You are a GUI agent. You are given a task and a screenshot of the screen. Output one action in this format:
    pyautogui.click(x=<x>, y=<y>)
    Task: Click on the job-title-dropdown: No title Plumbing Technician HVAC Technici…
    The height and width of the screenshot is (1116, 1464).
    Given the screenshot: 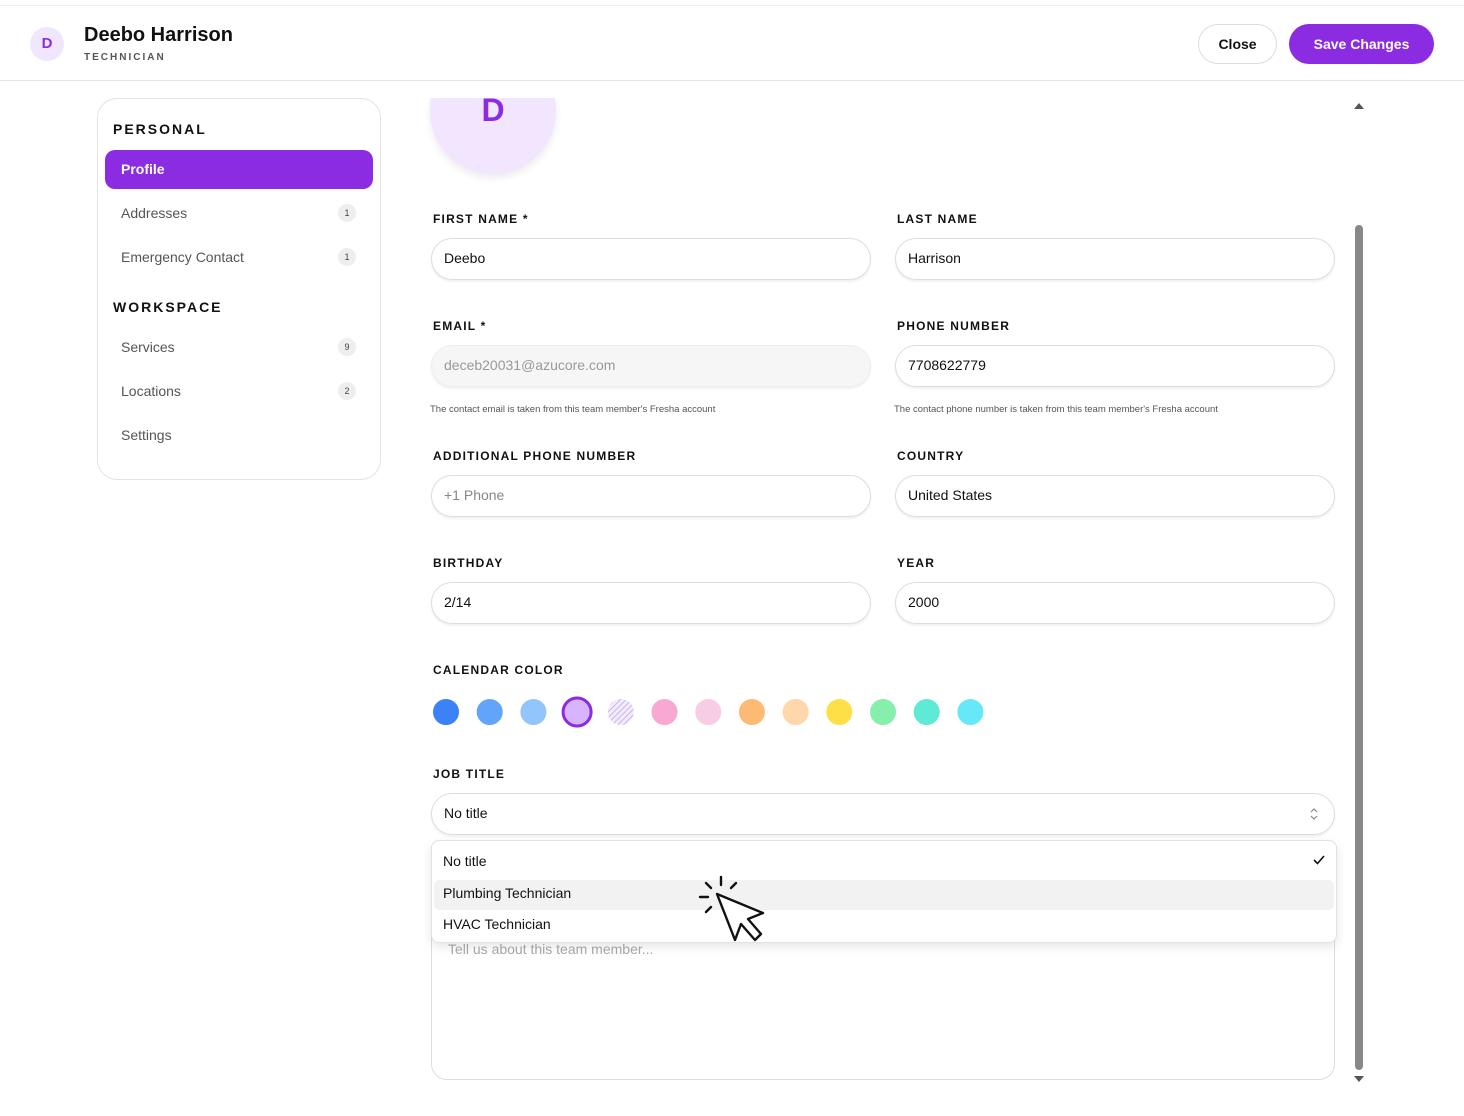 What is the action you would take?
    pyautogui.click(x=884, y=891)
    